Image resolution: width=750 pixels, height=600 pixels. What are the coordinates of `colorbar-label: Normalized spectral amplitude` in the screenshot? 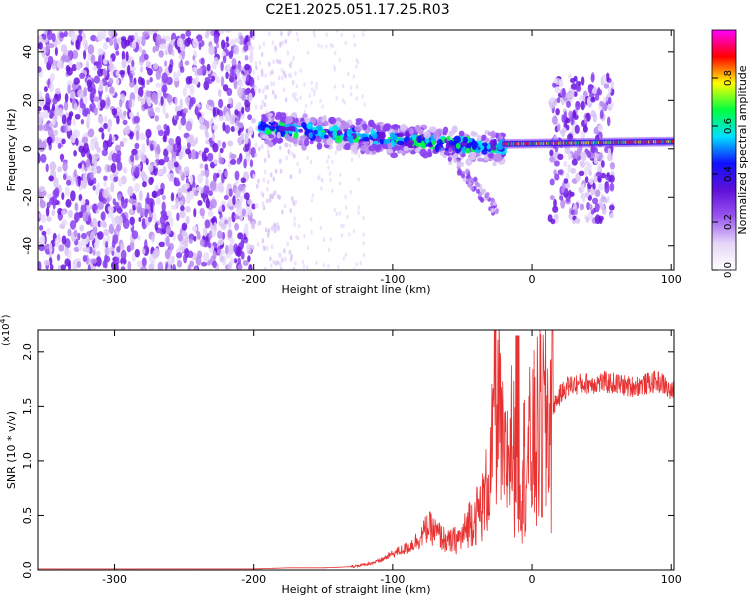 It's located at (742, 149).